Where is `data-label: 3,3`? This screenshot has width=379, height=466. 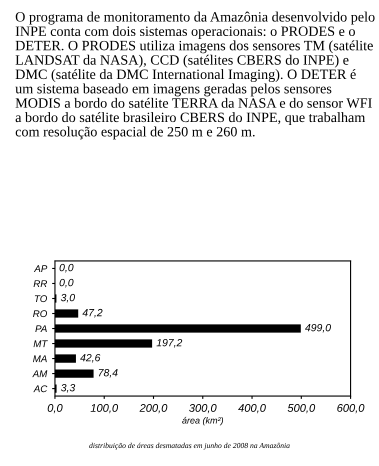 data-label: 3,3 is located at coordinates (68, 388).